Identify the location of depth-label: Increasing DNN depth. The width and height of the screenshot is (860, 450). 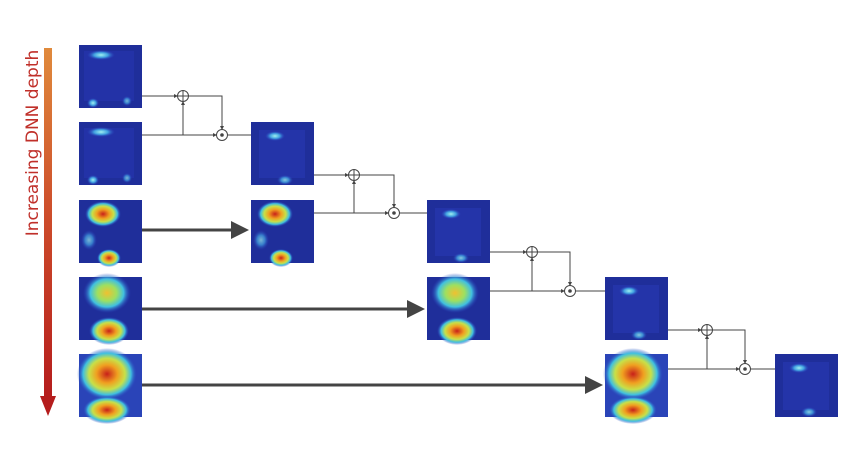
(33, 143).